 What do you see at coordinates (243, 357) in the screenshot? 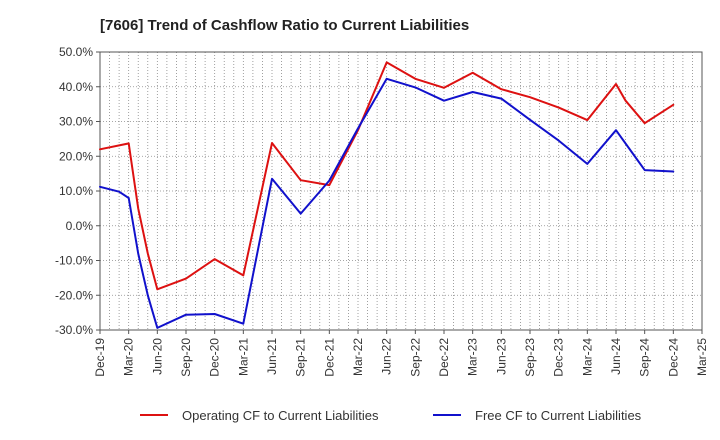
I see `x-tick-label: Mar-21` at bounding box center [243, 357].